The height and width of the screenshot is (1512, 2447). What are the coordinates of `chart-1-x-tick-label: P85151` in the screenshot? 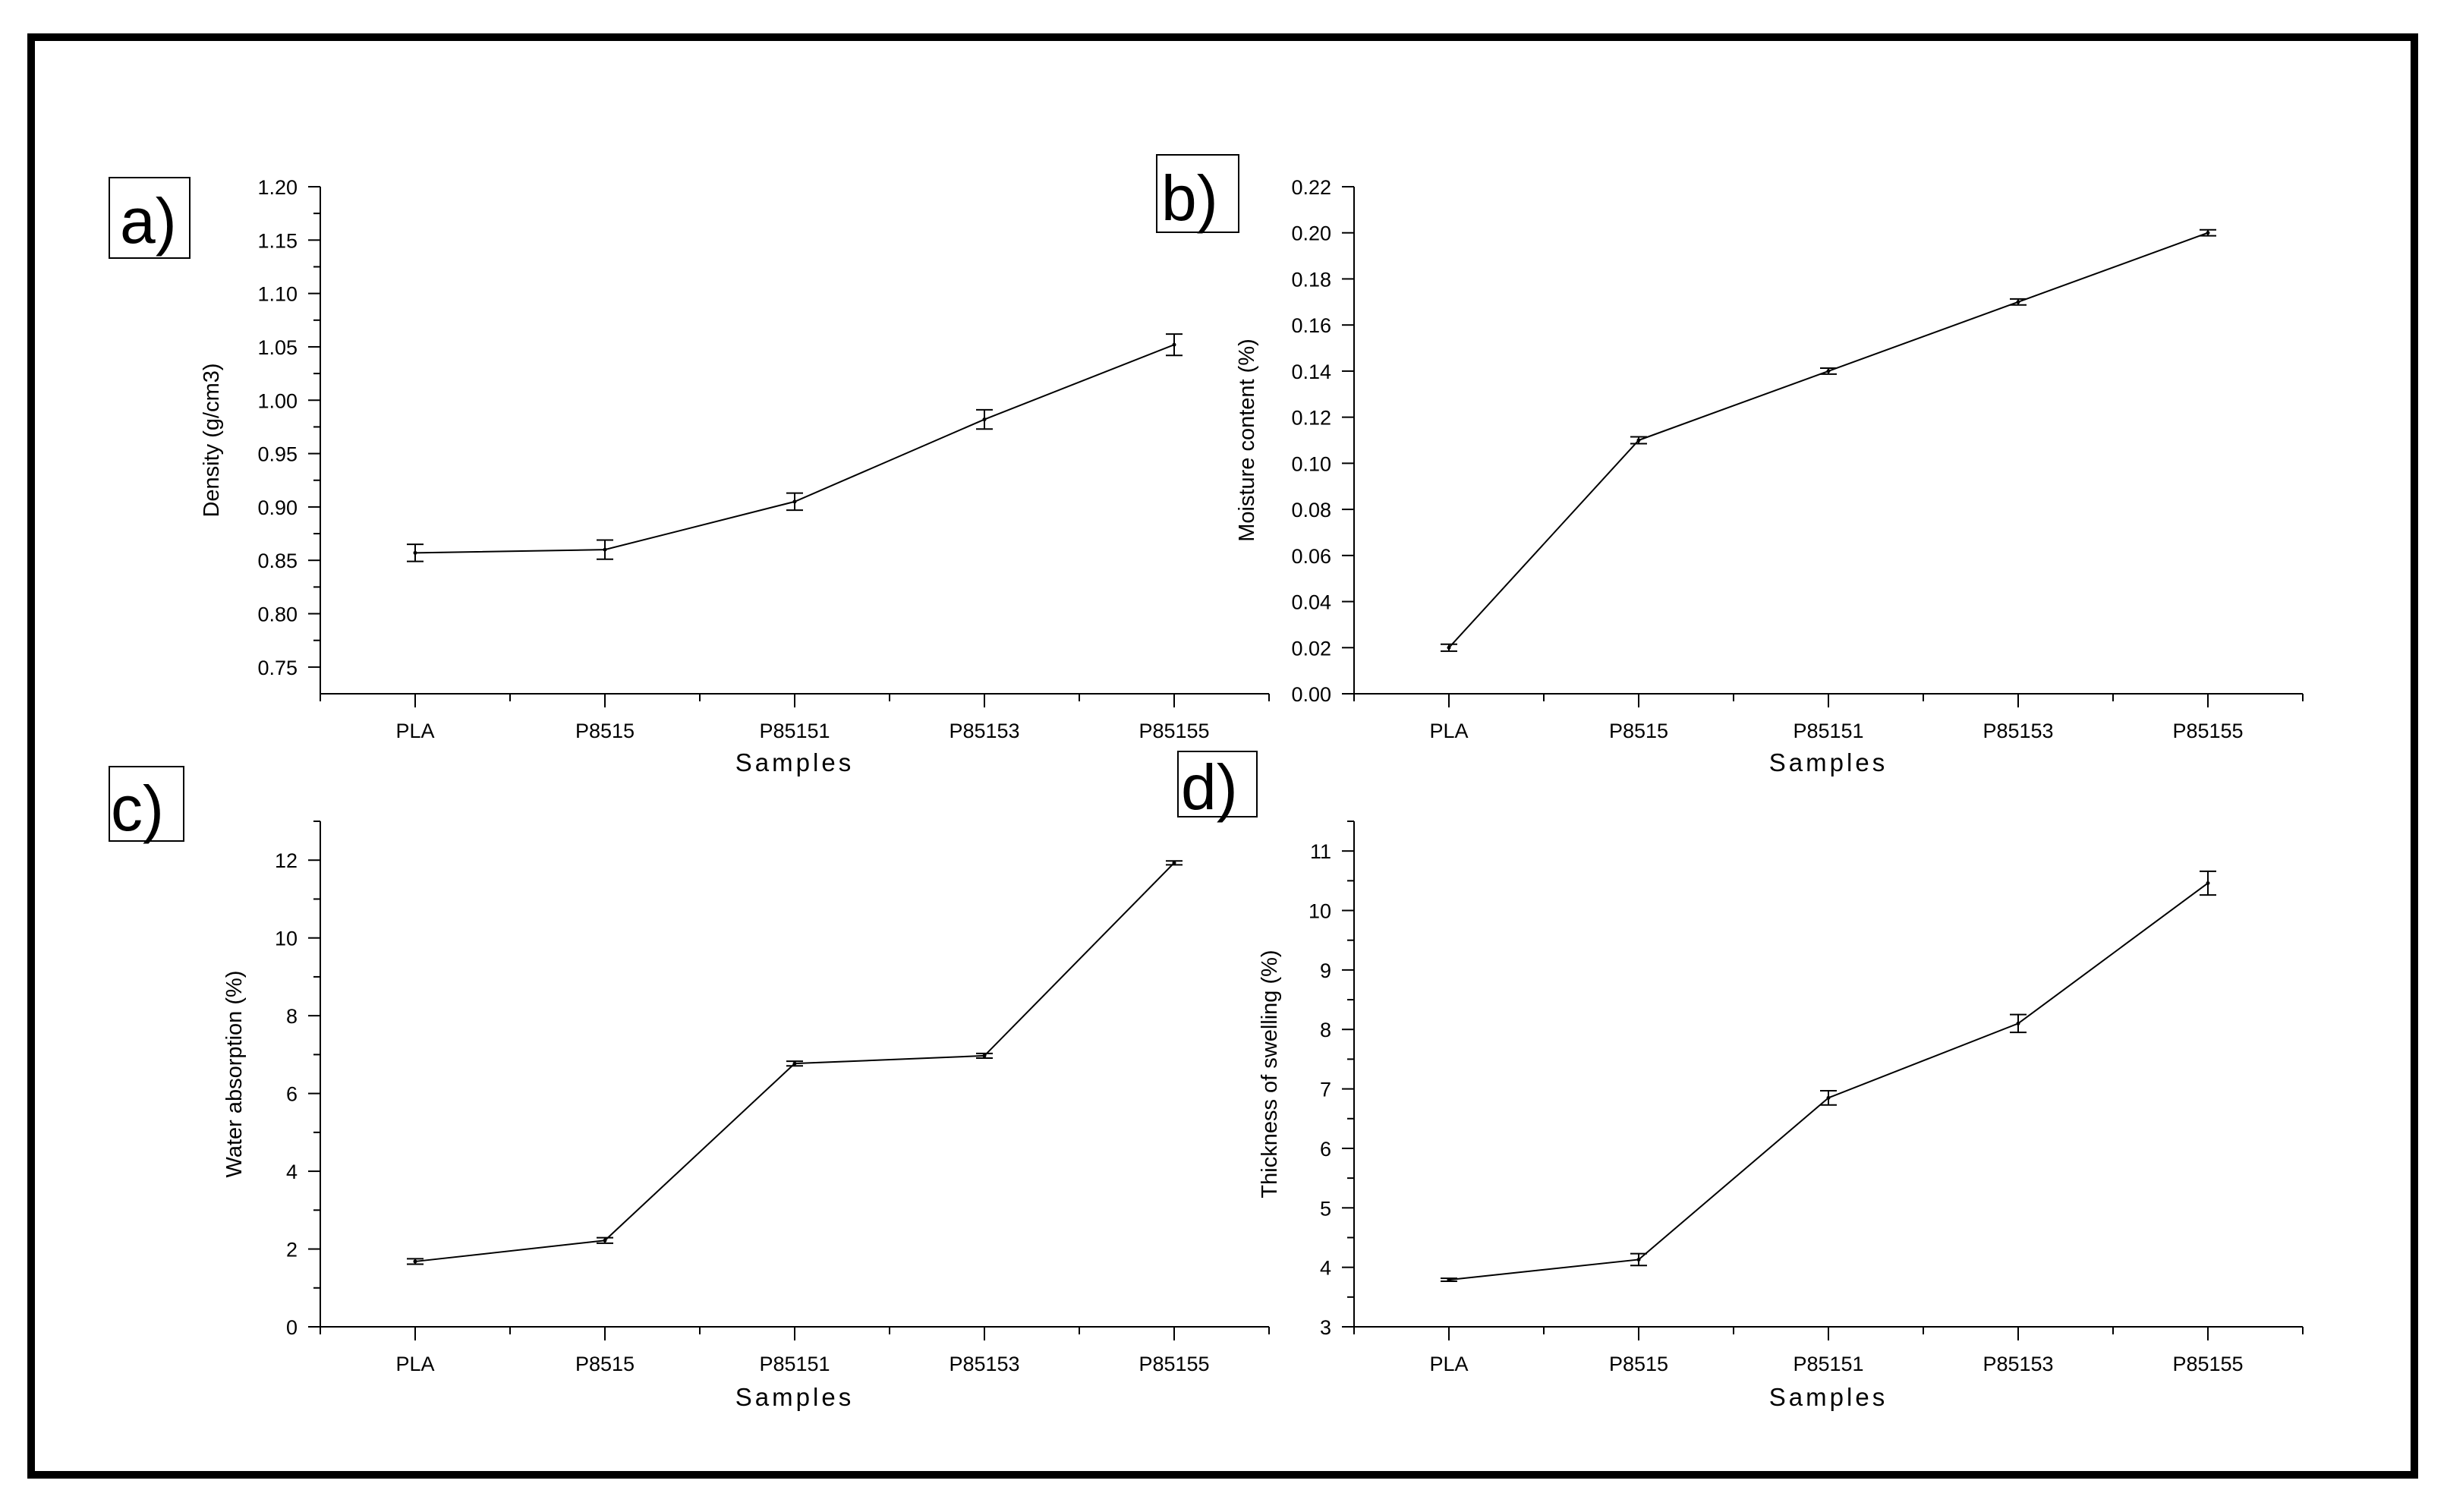 It's located at (1828, 731).